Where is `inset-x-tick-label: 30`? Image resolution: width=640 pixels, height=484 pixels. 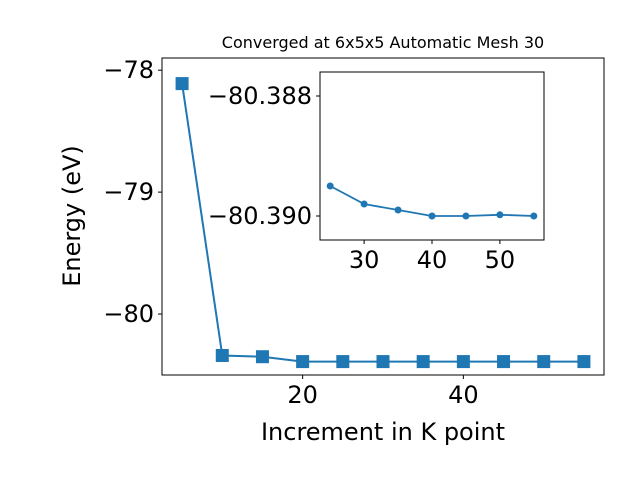 inset-x-tick-label: 30 is located at coordinates (364, 260).